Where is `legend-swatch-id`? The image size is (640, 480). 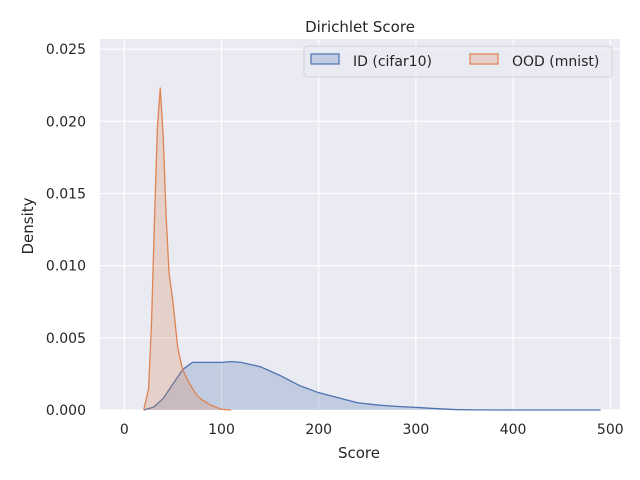
legend-swatch-id is located at coordinates (325, 59).